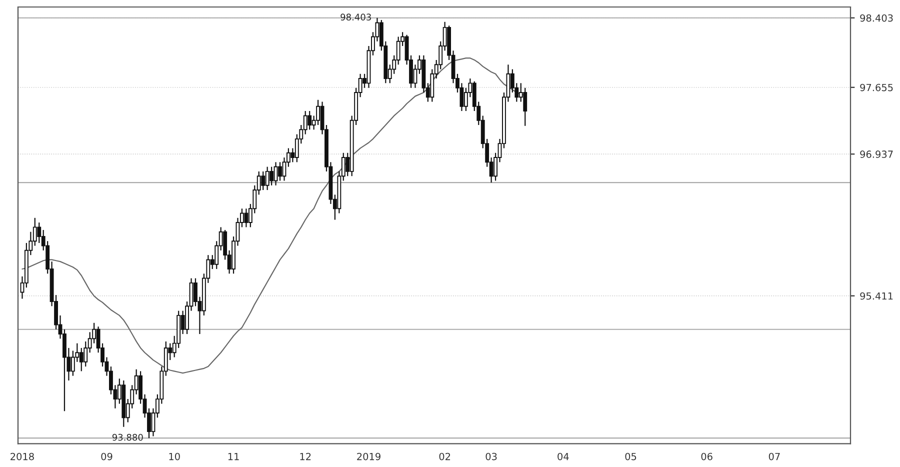  Describe the element at coordinates (233, 456) in the screenshot. I see `x-tick-label: 11` at that location.